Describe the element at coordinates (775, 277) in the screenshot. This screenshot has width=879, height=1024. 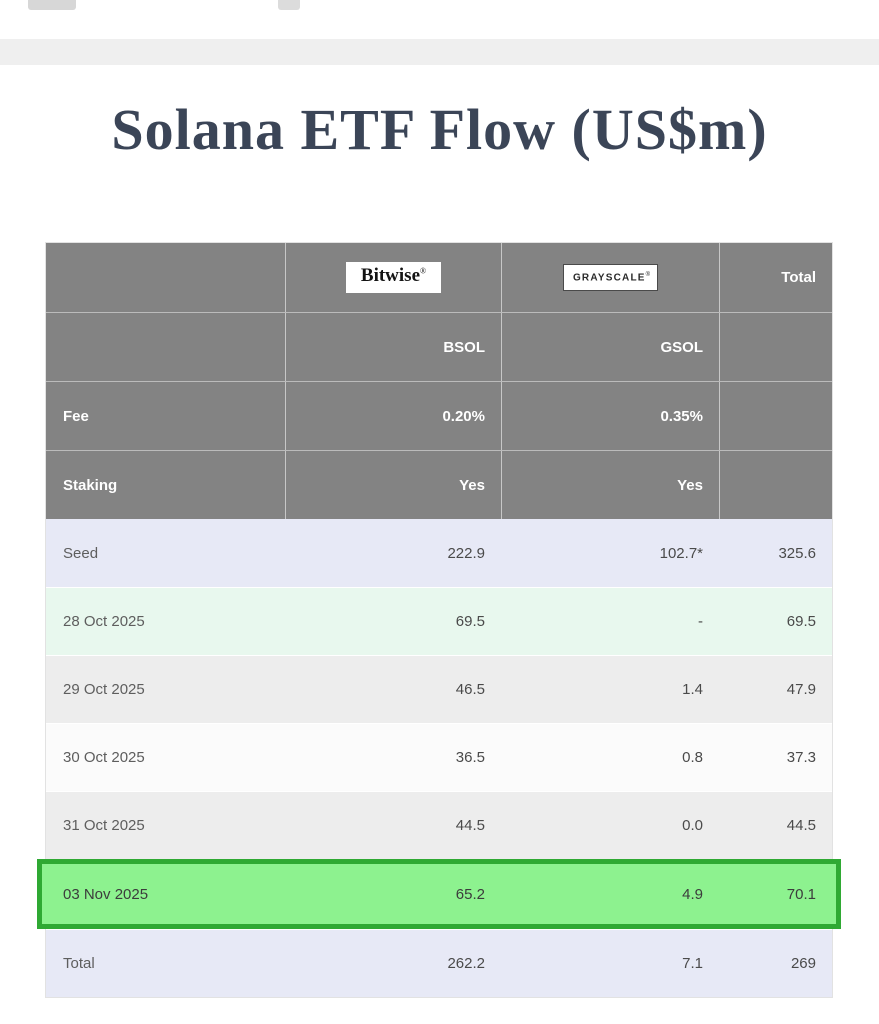
I see `total-column-header: Total` at that location.